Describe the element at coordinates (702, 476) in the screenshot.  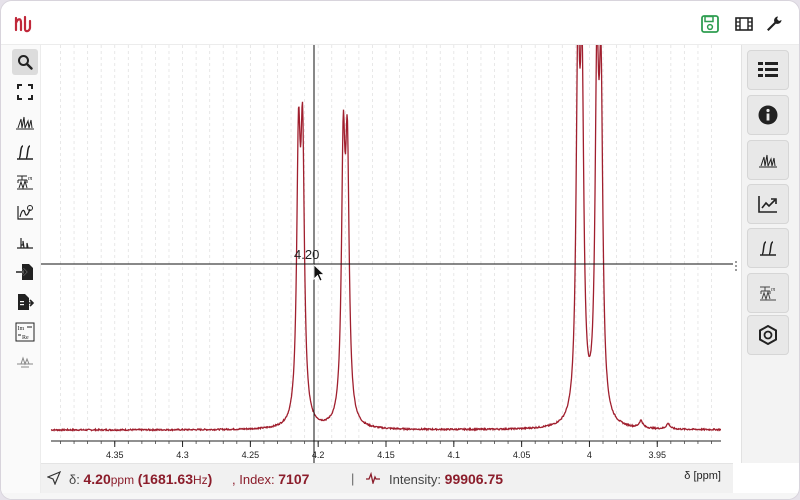
I see `axis-unit-label: δ [ppm]` at that location.